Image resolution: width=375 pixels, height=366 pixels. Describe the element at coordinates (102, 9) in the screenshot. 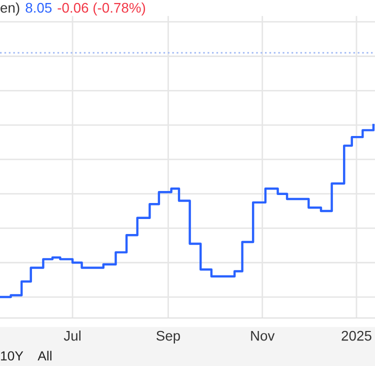

I see `text: -0.06 (-0.78%)` at that location.